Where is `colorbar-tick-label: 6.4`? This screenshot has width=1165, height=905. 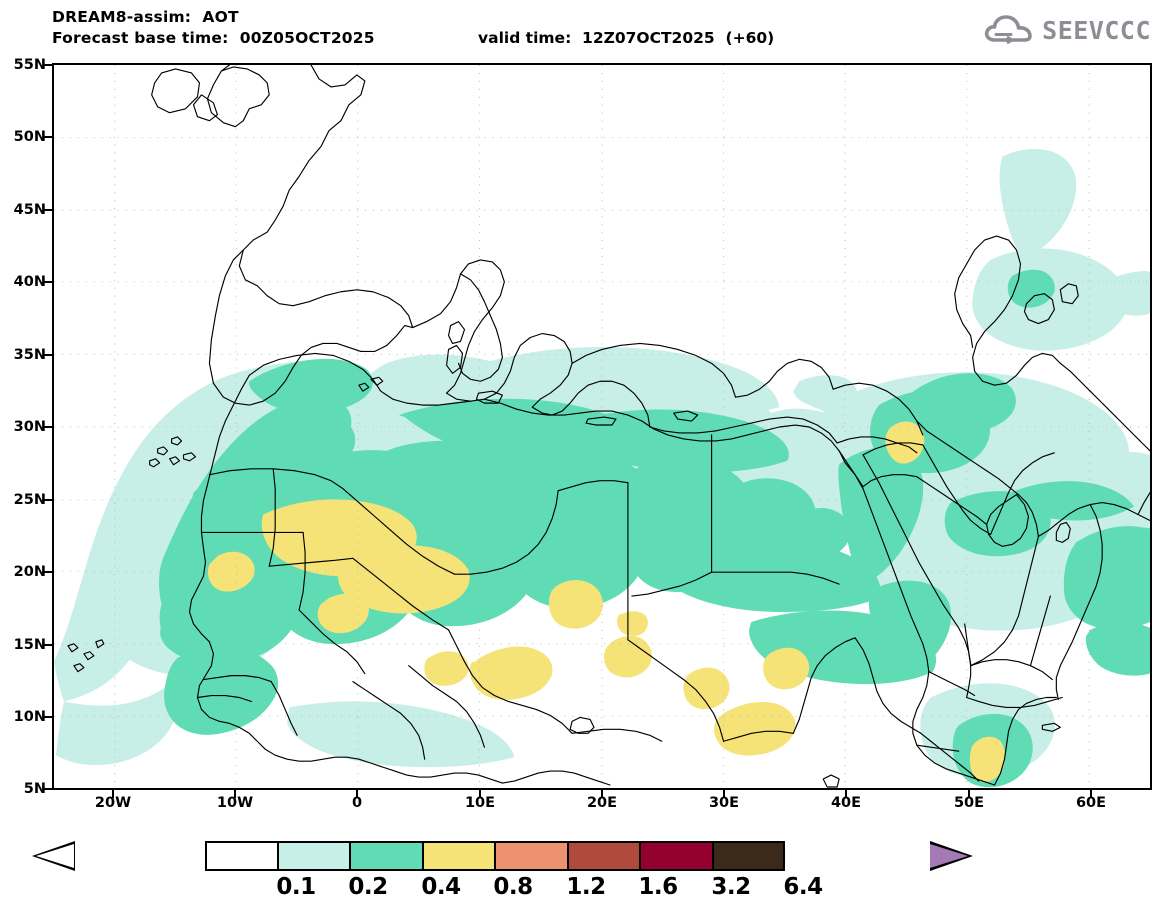 colorbar-tick-label: 6.4 is located at coordinates (803, 887).